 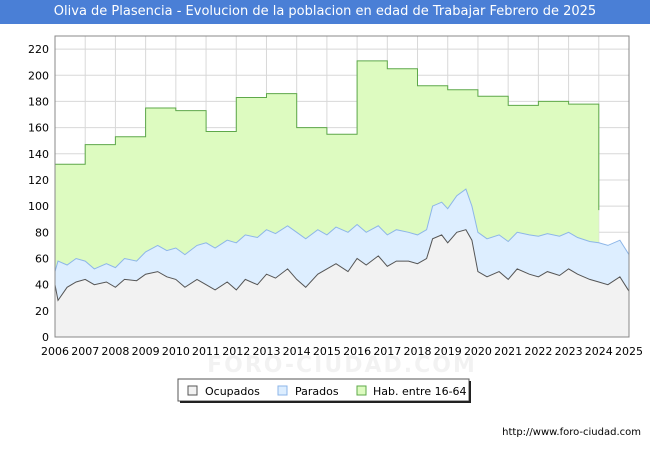 I want to click on x-tick-label: 2009, so click(x=146, y=351).